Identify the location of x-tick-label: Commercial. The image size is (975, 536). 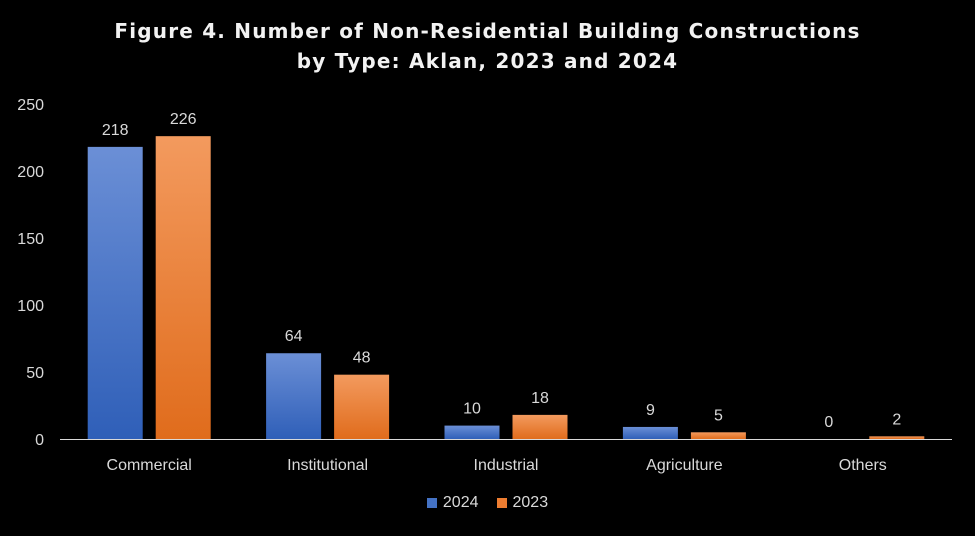
(149, 465).